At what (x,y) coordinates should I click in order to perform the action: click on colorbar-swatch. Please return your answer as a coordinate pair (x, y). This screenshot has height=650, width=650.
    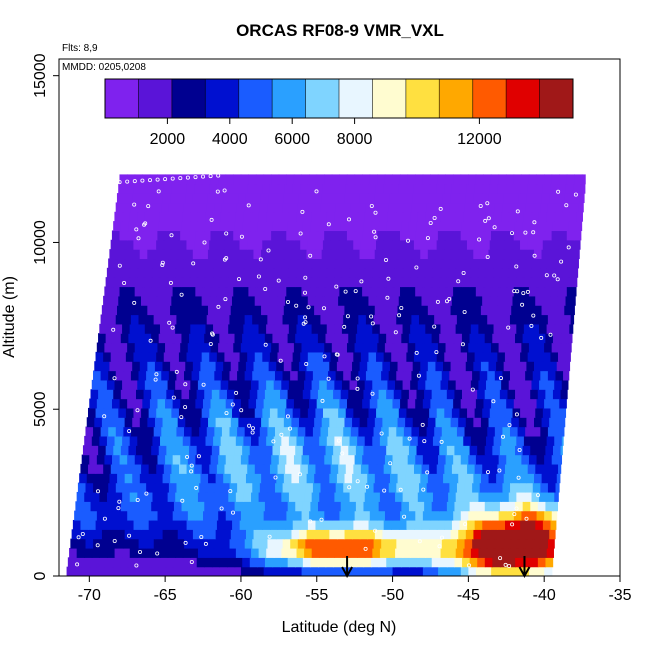
    Looking at the image, I should click on (255, 98).